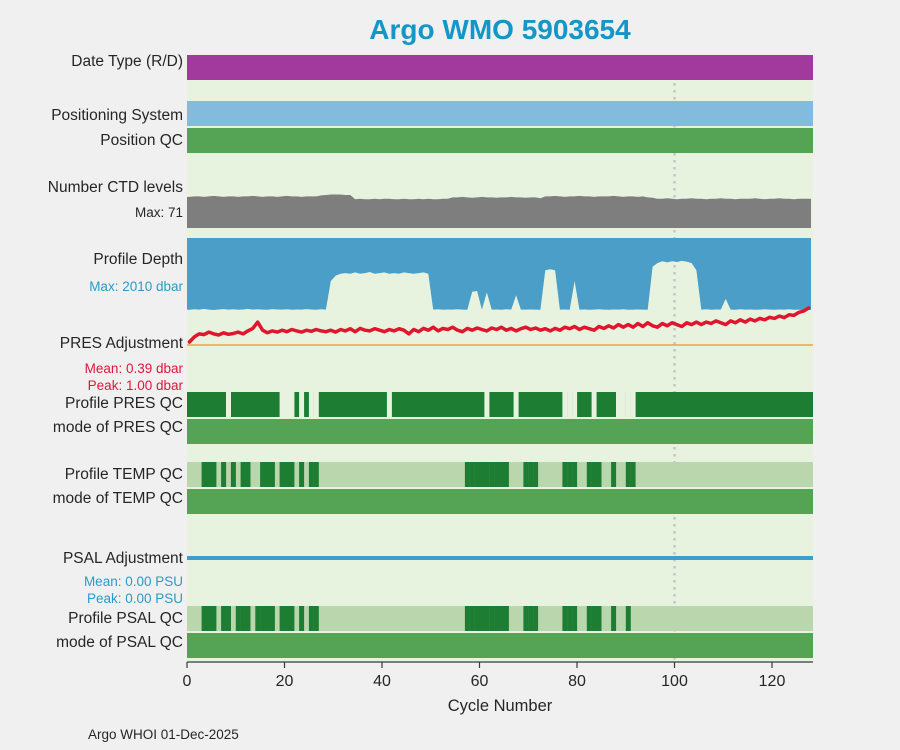 Image resolution: width=900 pixels, height=750 pixels. Describe the element at coordinates (500, 29) in the screenshot. I see `page-title: Argo WMO 5903654` at that location.